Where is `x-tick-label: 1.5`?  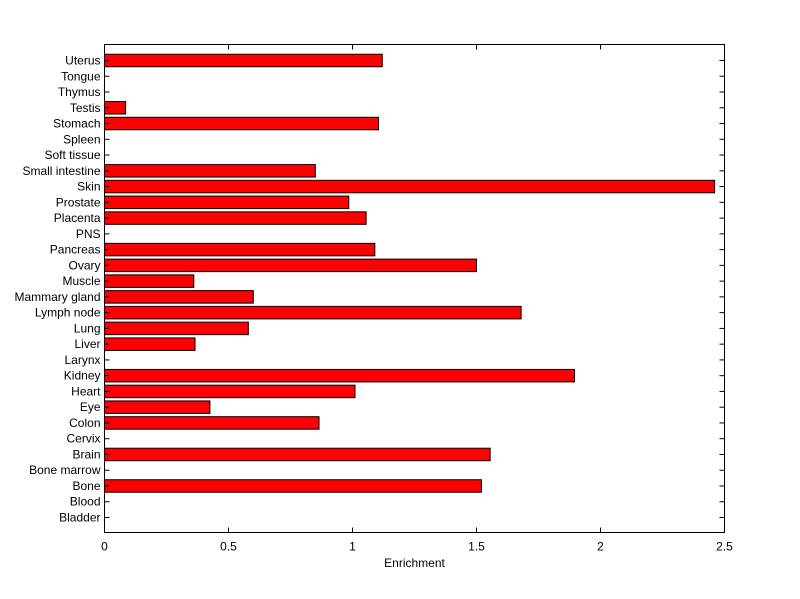
x-tick-label: 1.5 is located at coordinates (476, 547).